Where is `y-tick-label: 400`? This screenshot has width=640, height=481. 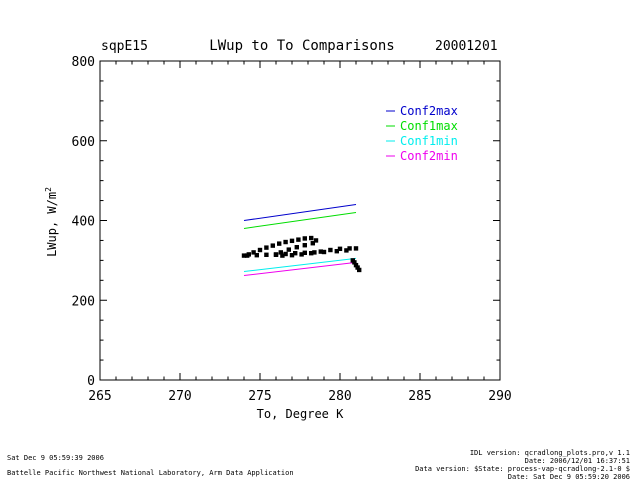
y-tick-label: 400 is located at coordinates (83, 222).